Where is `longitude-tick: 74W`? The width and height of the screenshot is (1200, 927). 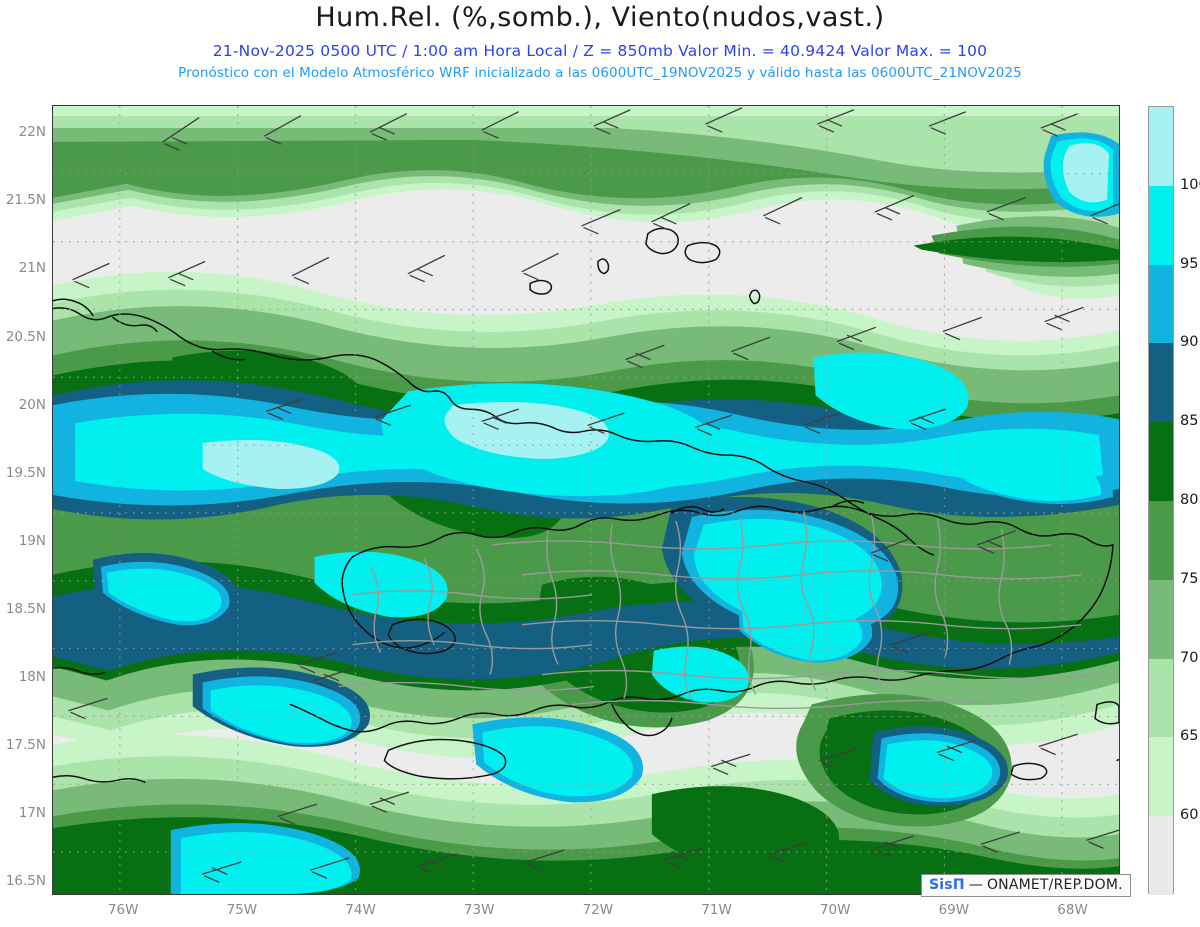 longitude-tick: 74W is located at coordinates (360, 910).